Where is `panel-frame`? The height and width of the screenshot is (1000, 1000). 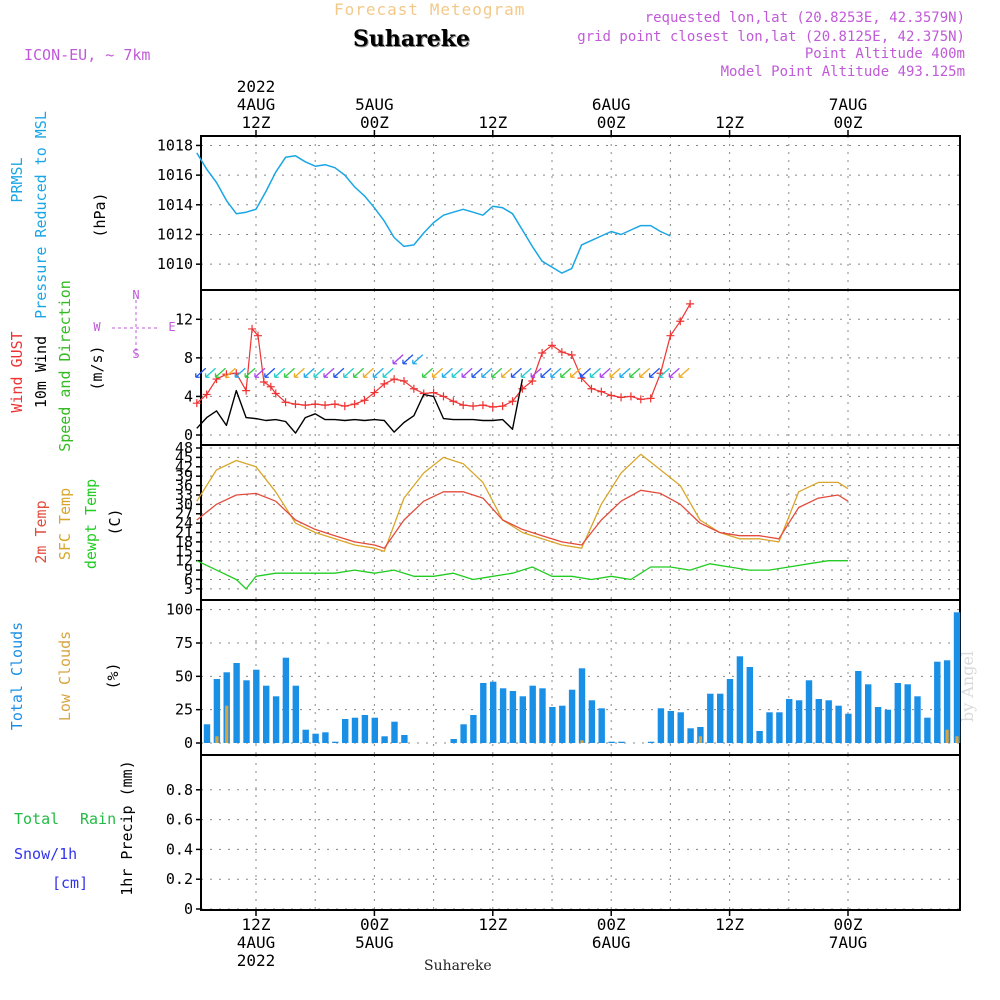 panel-frame is located at coordinates (580, 832).